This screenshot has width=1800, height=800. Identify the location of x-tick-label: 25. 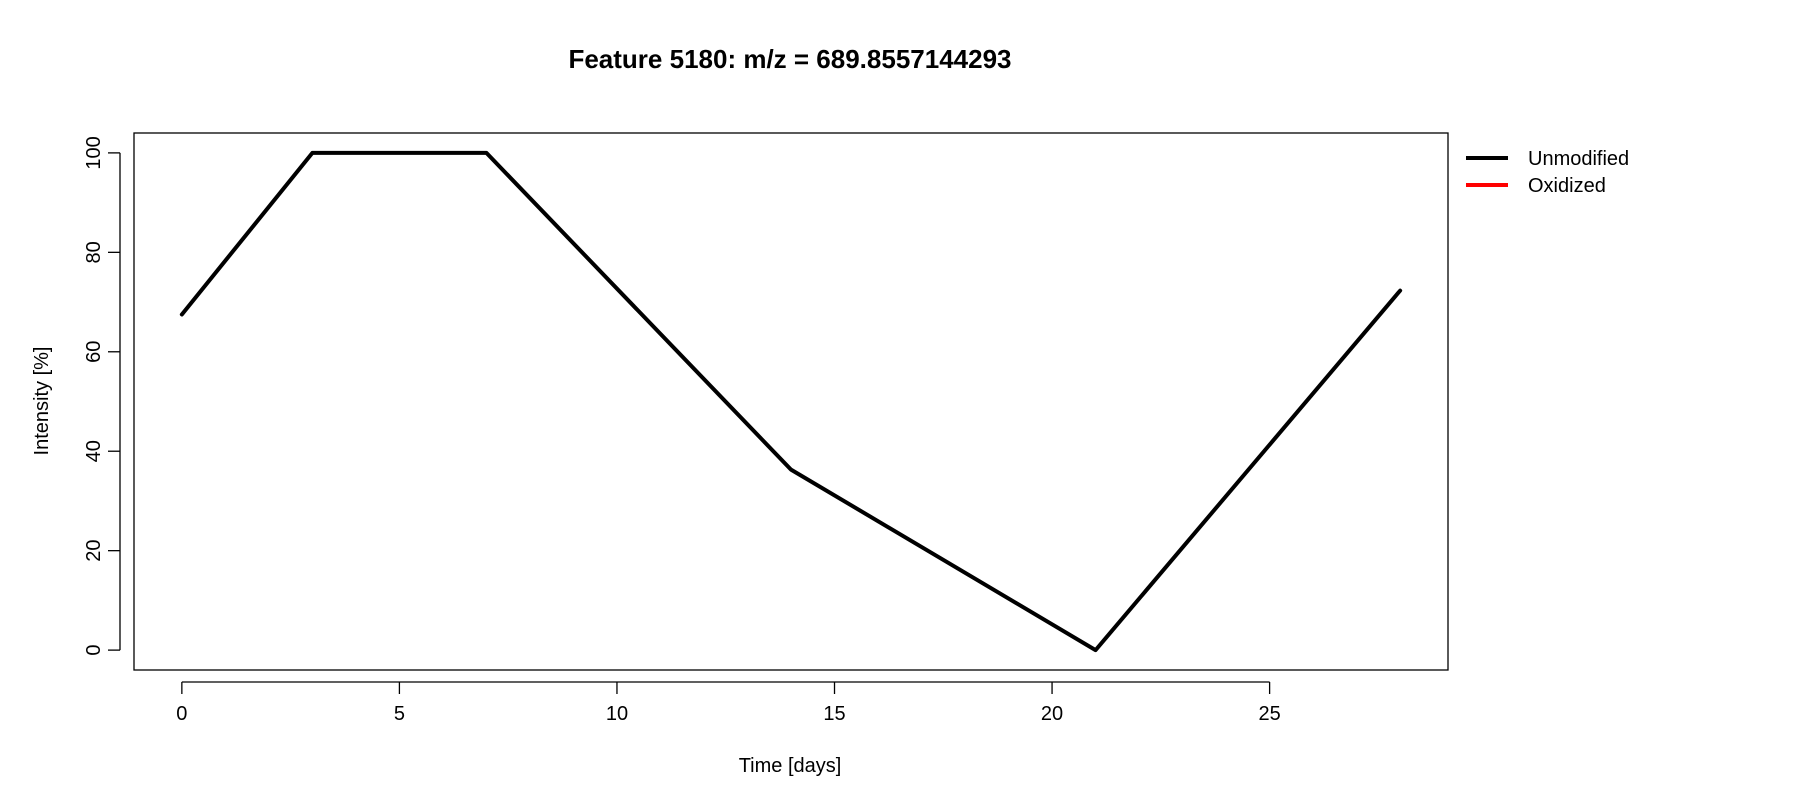
(1269, 714).